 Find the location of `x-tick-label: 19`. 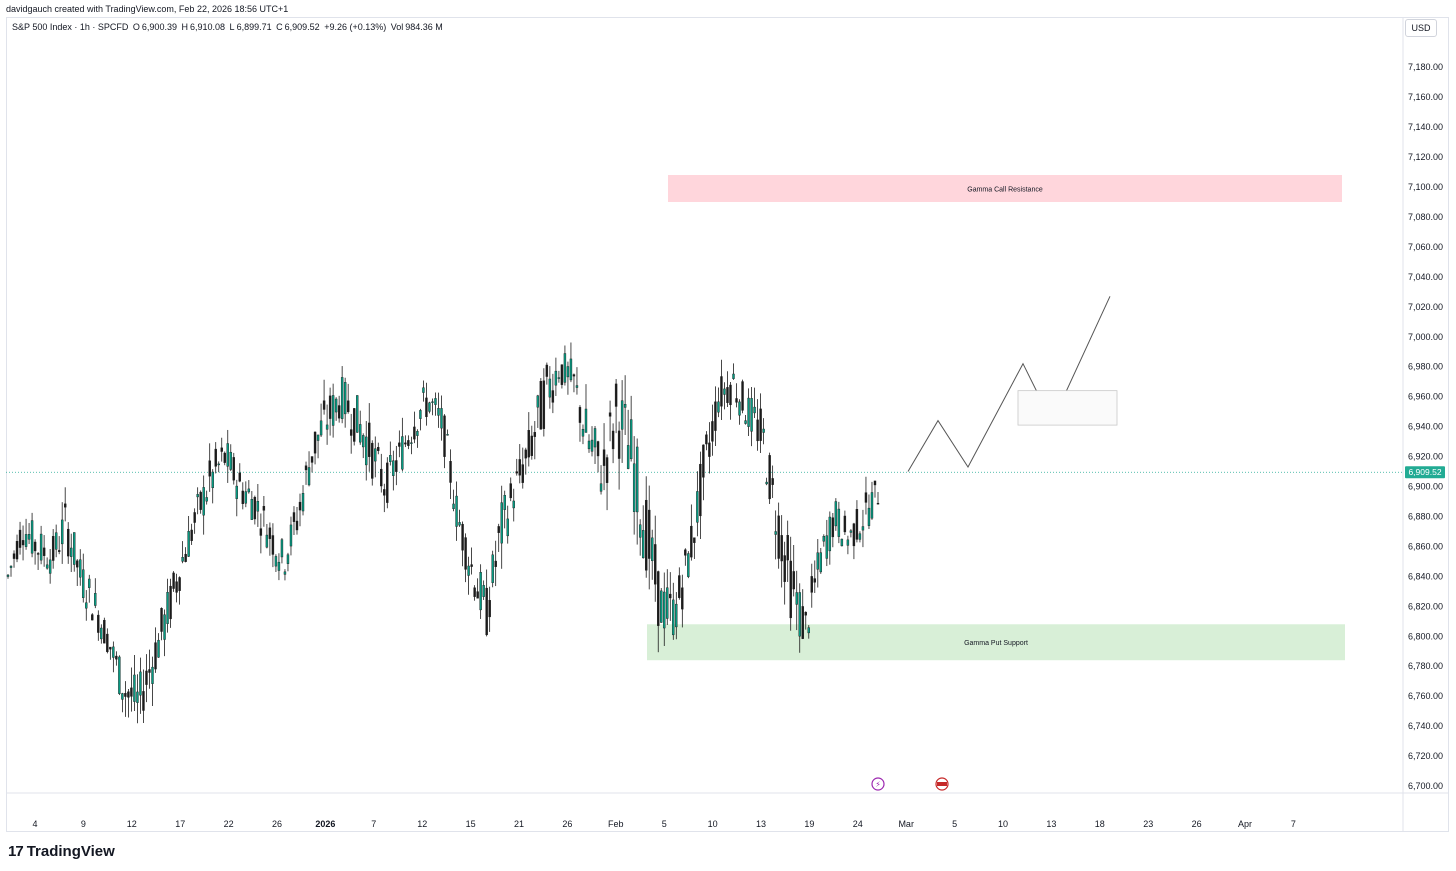

x-tick-label: 19 is located at coordinates (809, 824).